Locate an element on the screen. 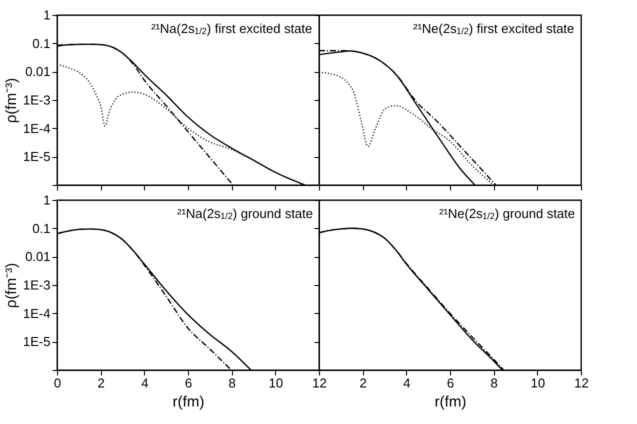 This screenshot has width=637, height=424. x-tick-label: 0 is located at coordinates (58, 383).